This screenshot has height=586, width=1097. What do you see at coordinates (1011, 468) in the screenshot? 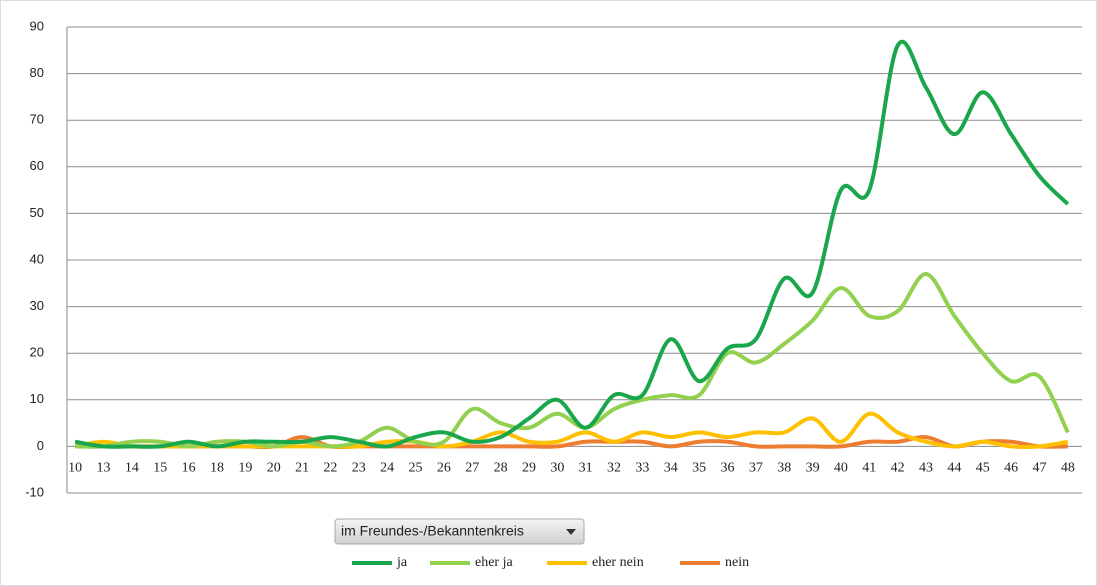
I see `x-tick-label: 46` at bounding box center [1011, 468].